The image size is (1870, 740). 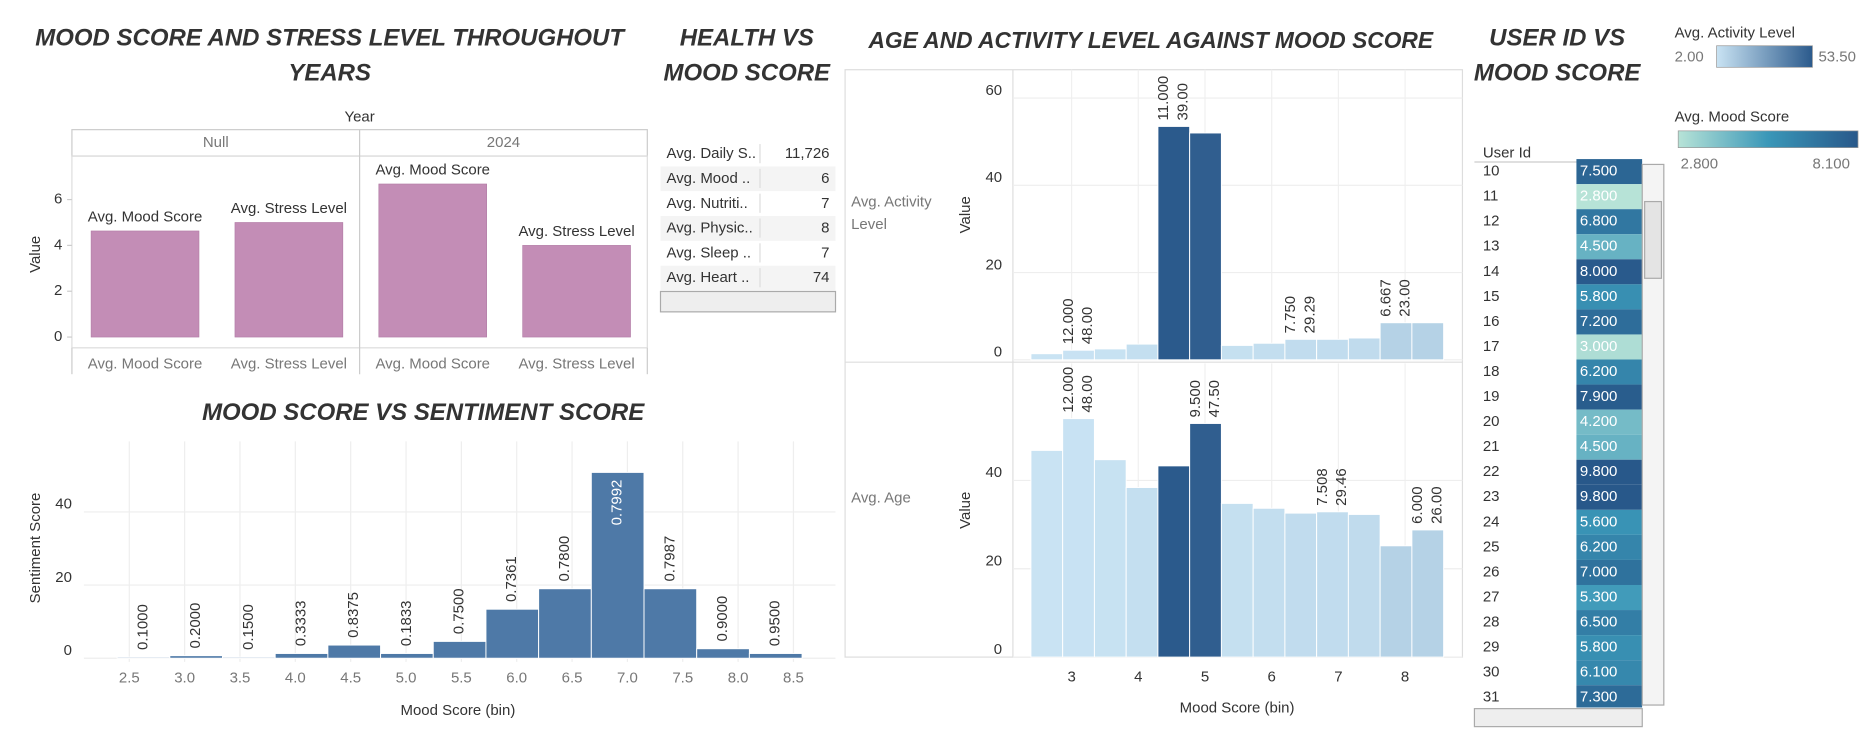 I want to click on v-scroll-thumb, so click(x=1653, y=239).